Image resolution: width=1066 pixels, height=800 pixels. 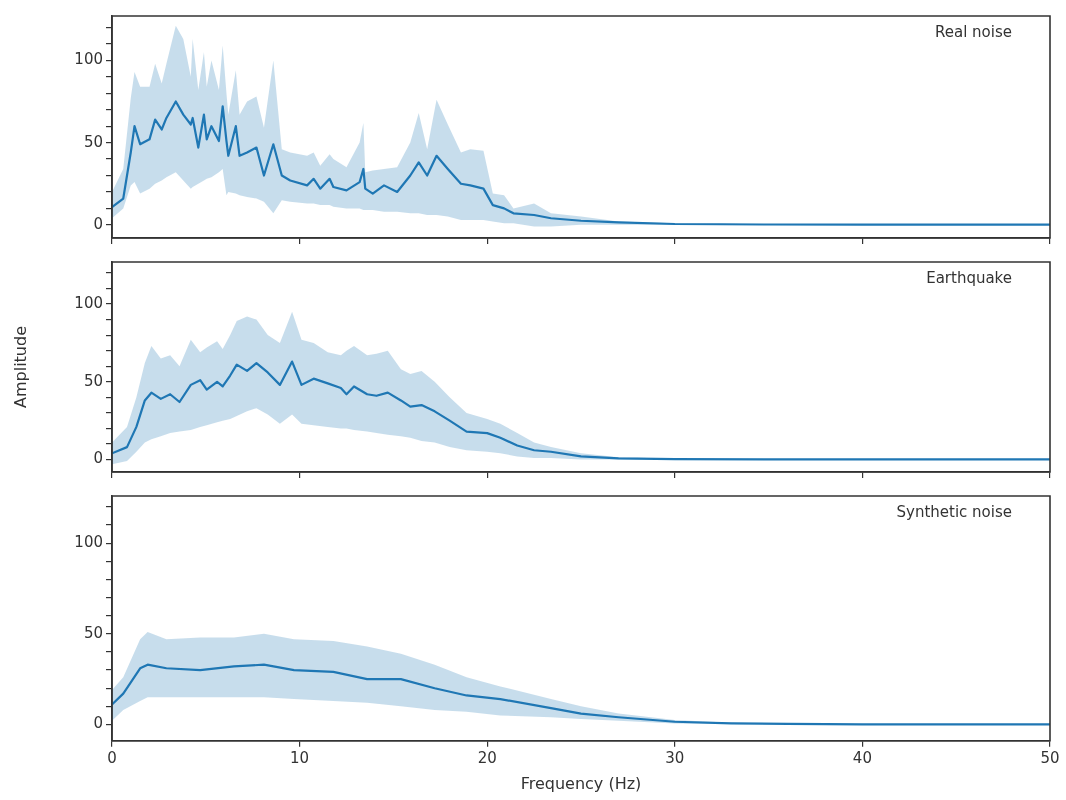 What do you see at coordinates (954, 512) in the screenshot?
I see `text: Synthetic noise` at bounding box center [954, 512].